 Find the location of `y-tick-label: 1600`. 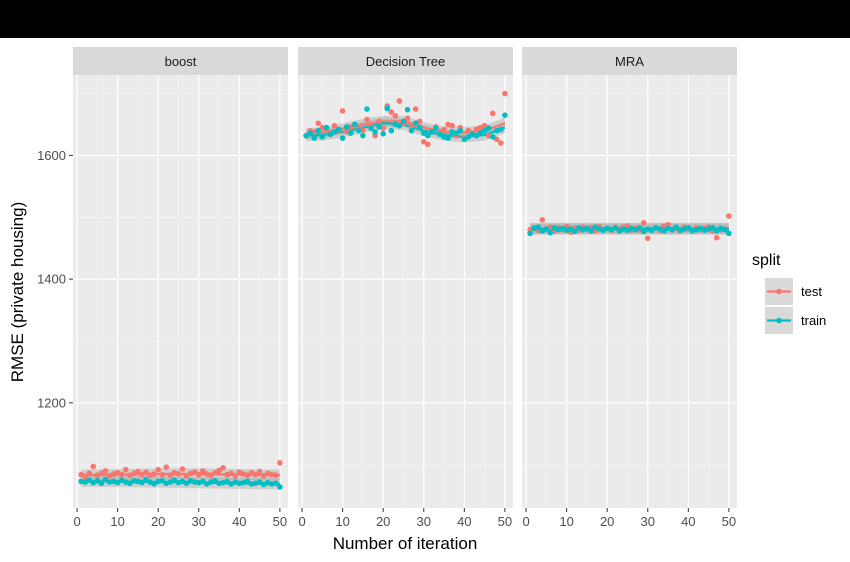

y-tick-label: 1600 is located at coordinates (51, 155).